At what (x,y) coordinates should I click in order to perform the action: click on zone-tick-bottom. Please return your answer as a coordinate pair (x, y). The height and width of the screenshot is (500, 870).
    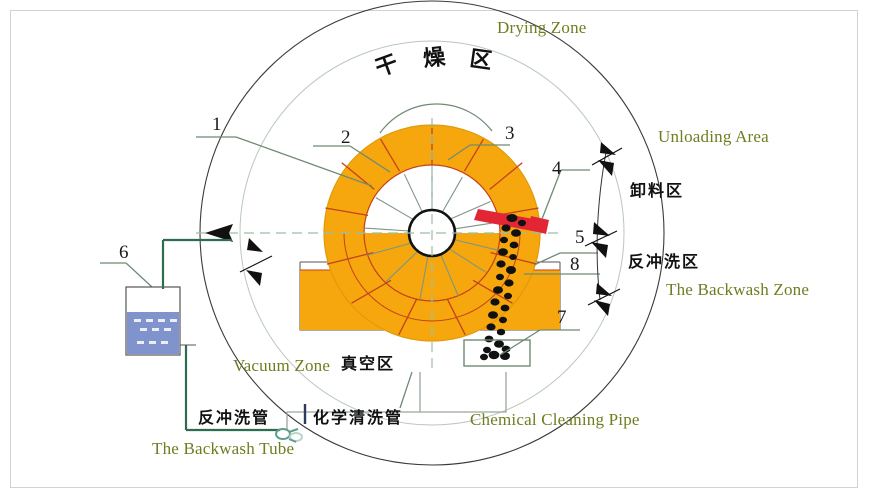
    Looking at the image, I should click on (604, 297).